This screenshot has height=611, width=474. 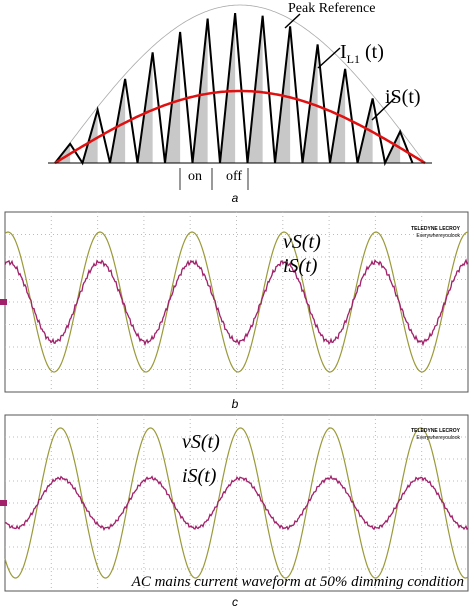 What do you see at coordinates (353, 59) in the screenshot?
I see `inductor-sub: L1` at bounding box center [353, 59].